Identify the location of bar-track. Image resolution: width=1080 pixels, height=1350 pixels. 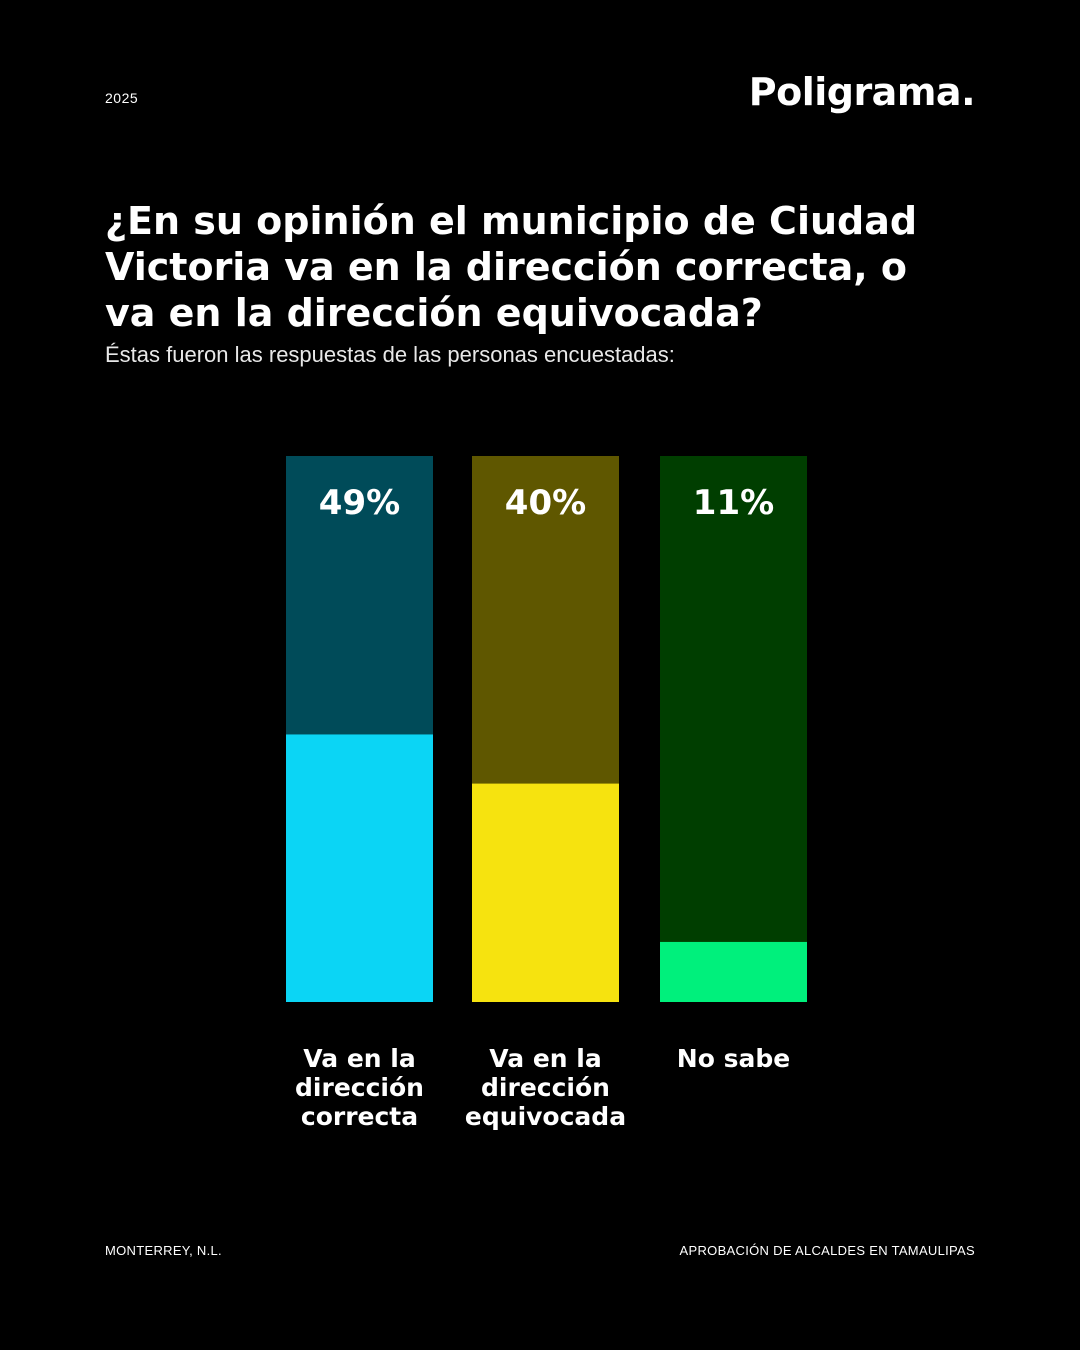
(733, 729).